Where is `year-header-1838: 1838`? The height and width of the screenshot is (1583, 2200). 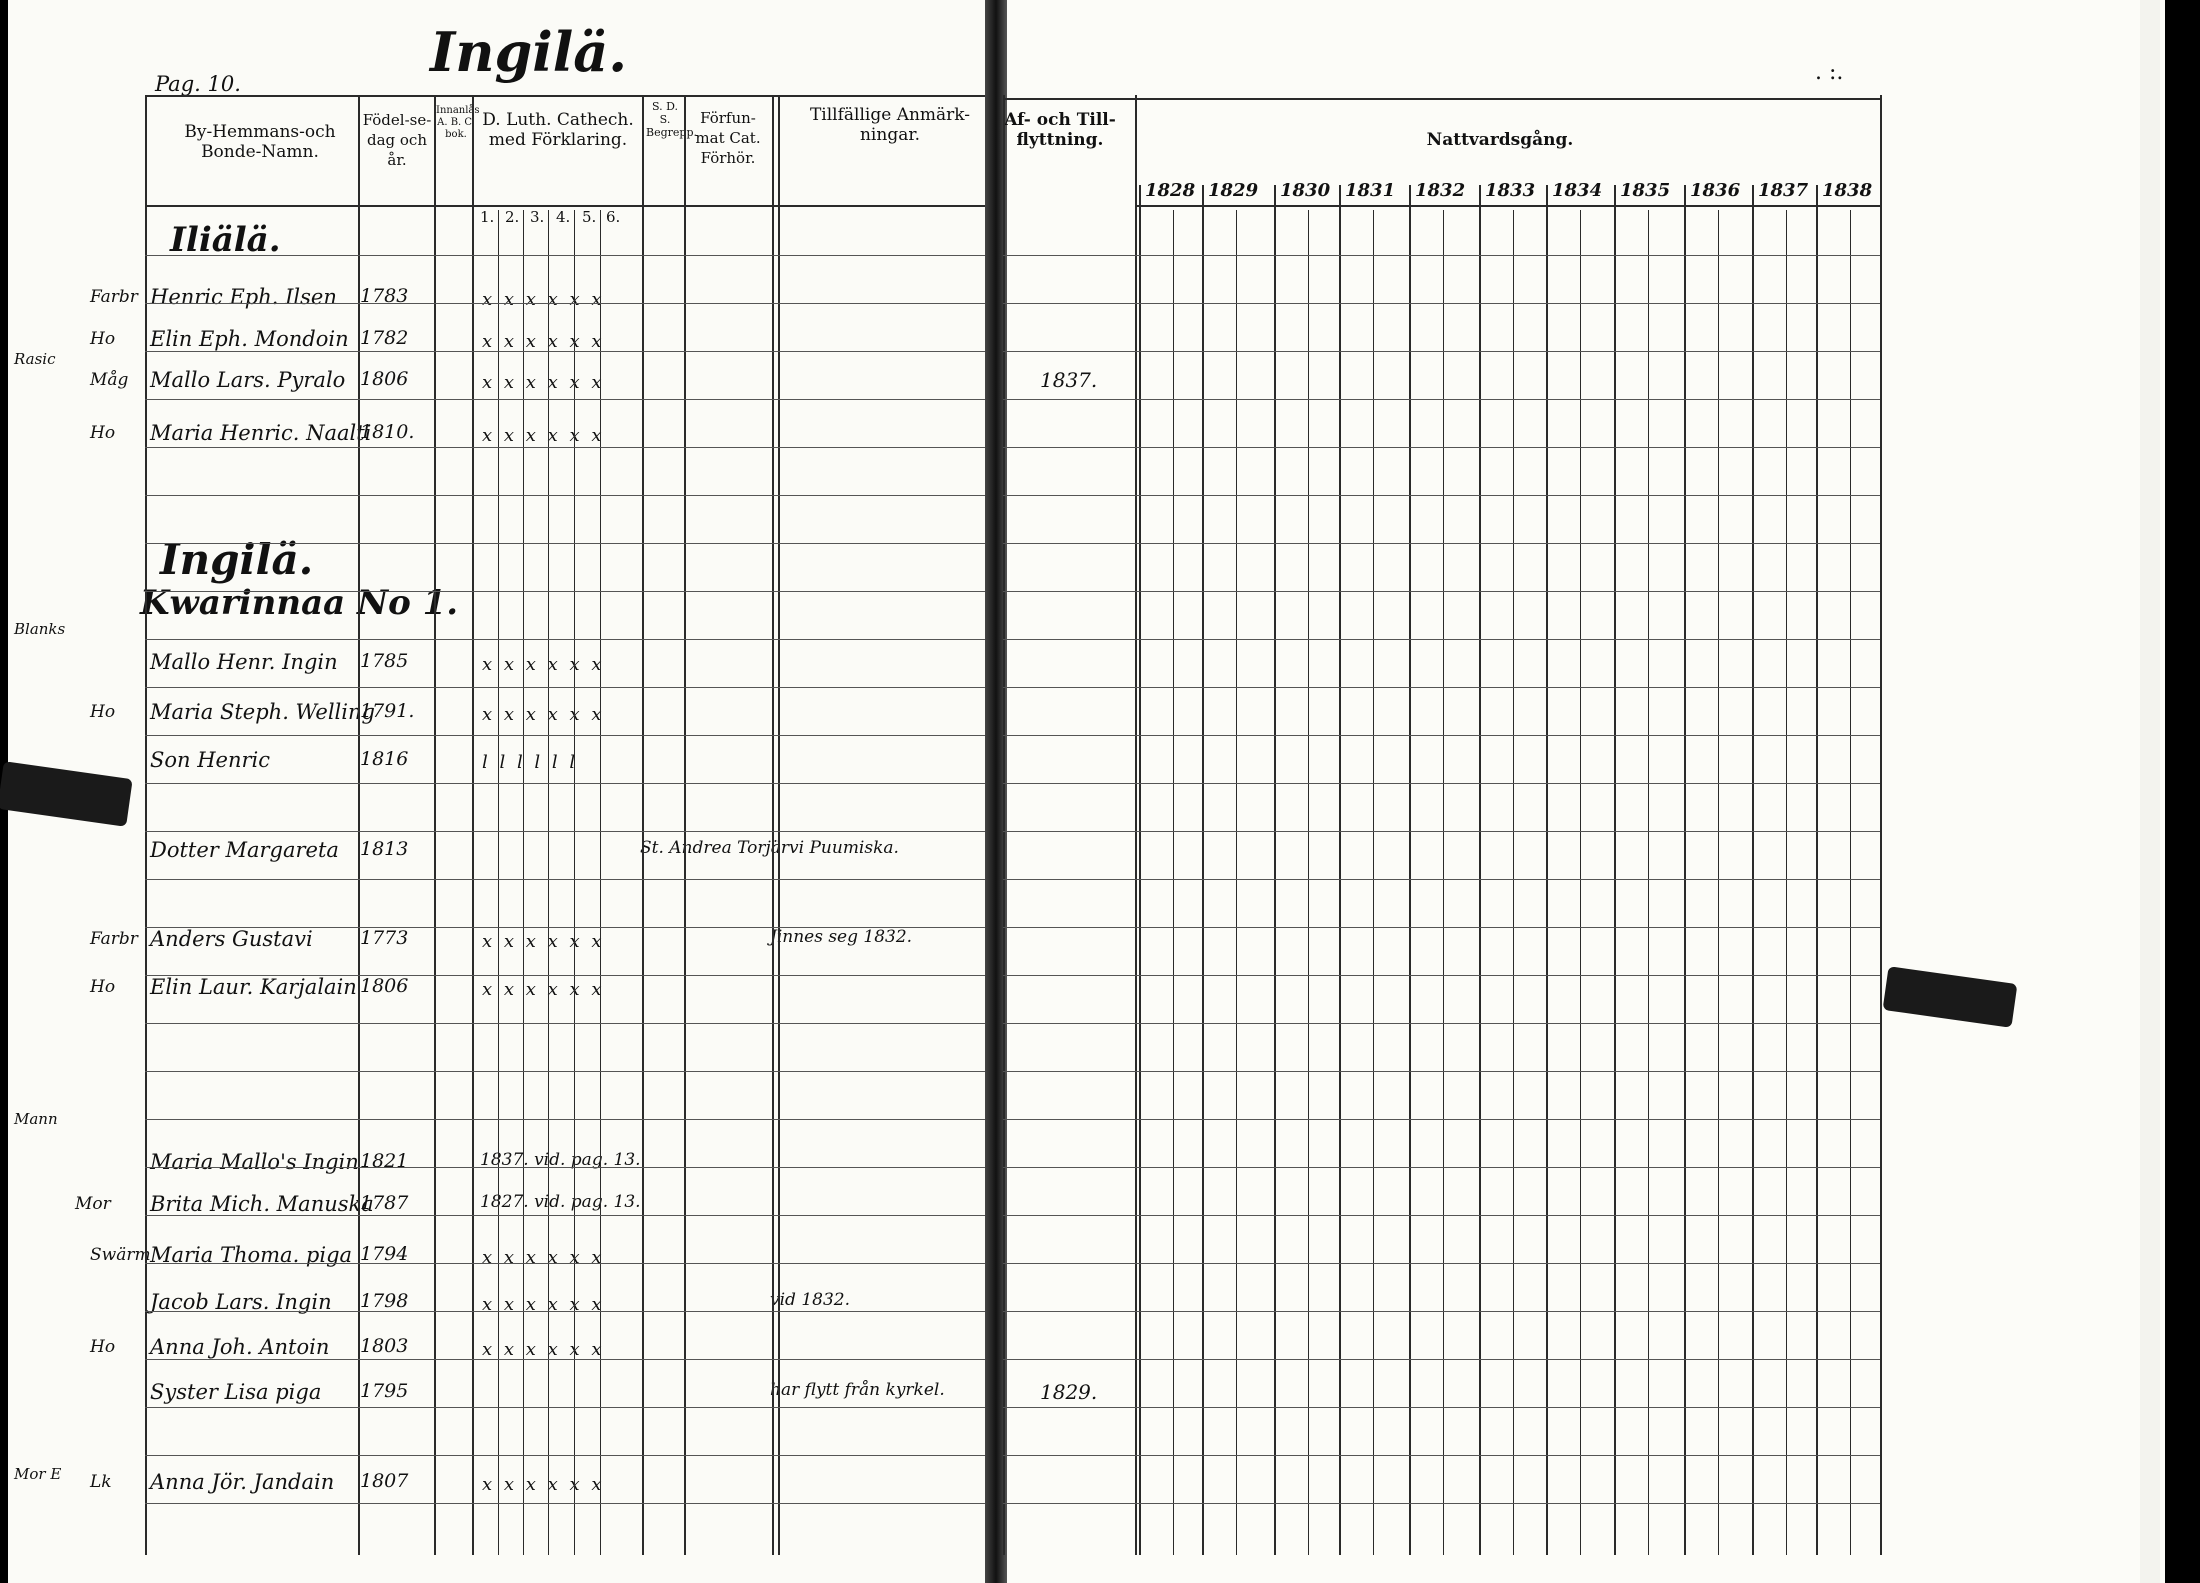 year-header-1838: 1838 is located at coordinates (1847, 190).